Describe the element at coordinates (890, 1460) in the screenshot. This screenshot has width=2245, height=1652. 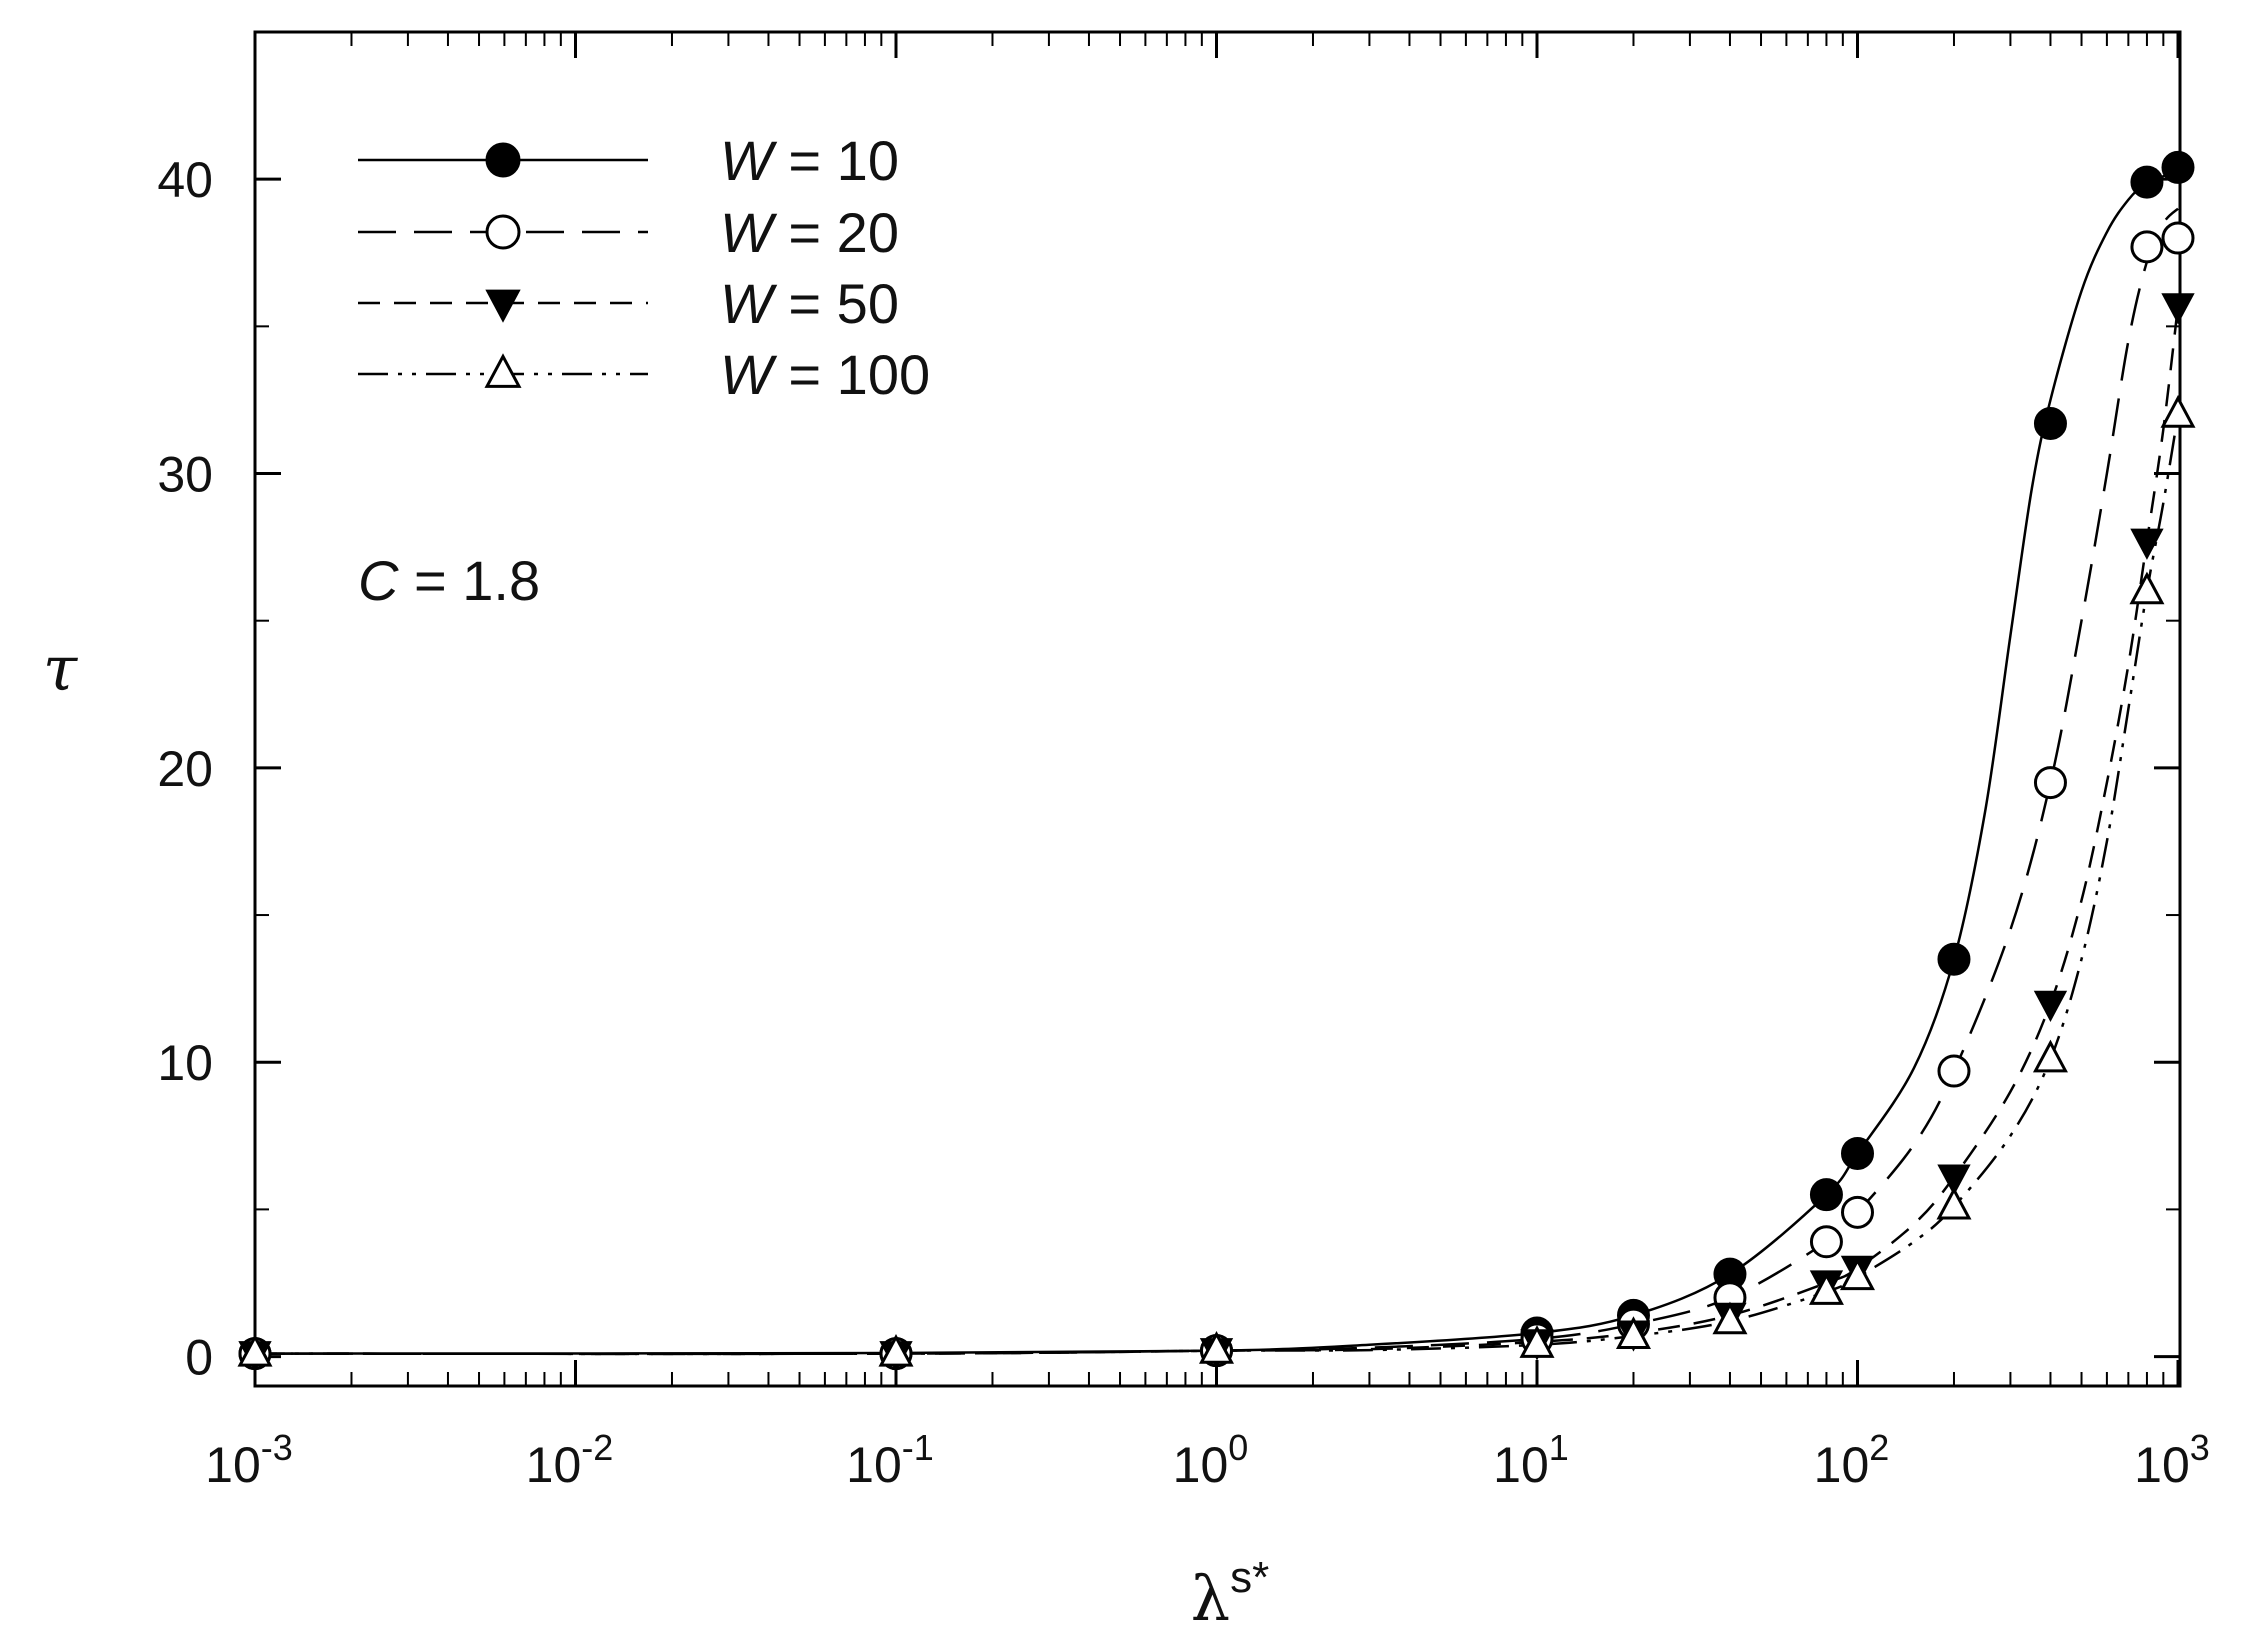
I see `x-tick-label: 10⁻¹` at that location.